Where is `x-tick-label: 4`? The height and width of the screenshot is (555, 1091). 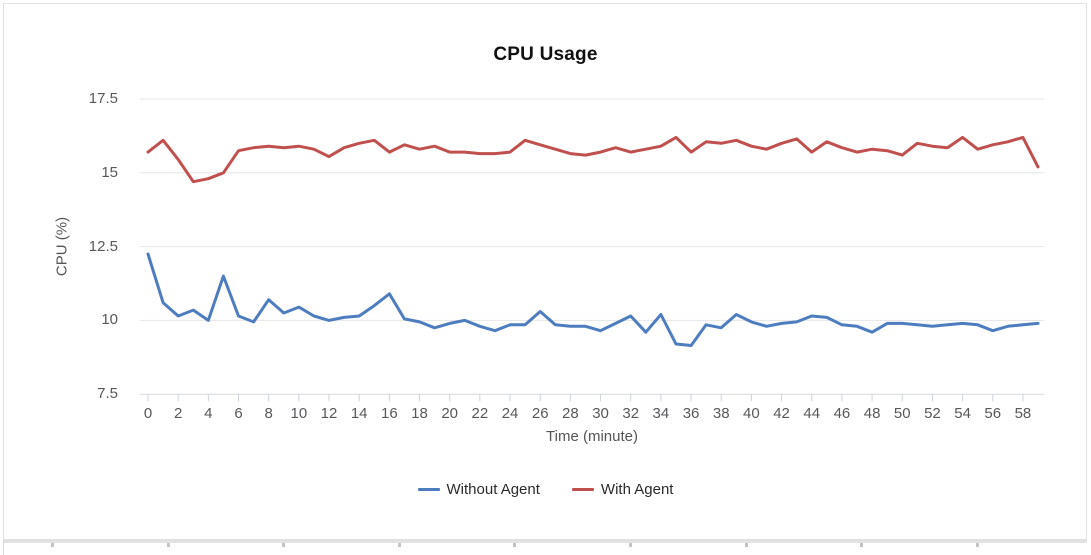 x-tick-label: 4 is located at coordinates (208, 413).